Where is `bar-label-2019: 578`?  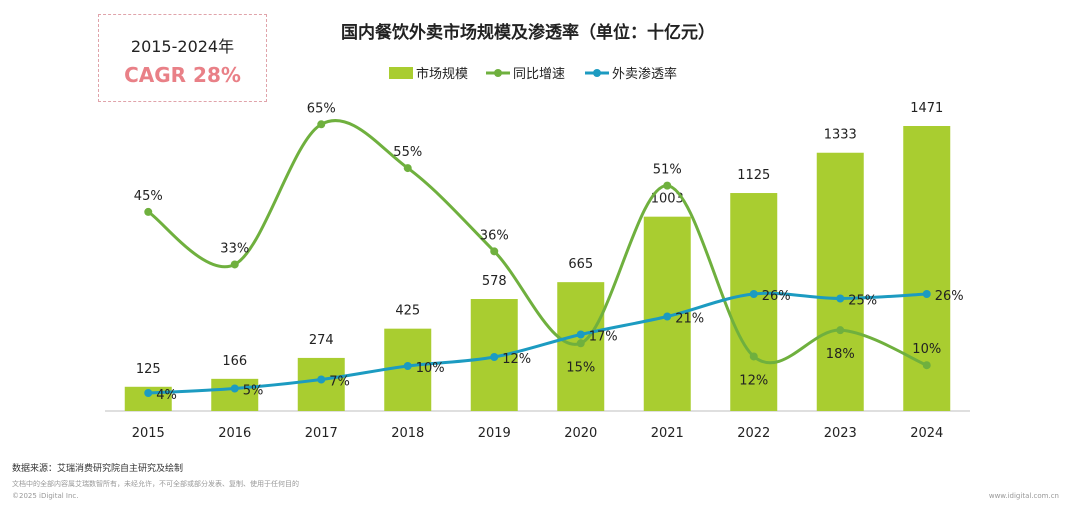 bar-label-2019: 578 is located at coordinates (494, 281).